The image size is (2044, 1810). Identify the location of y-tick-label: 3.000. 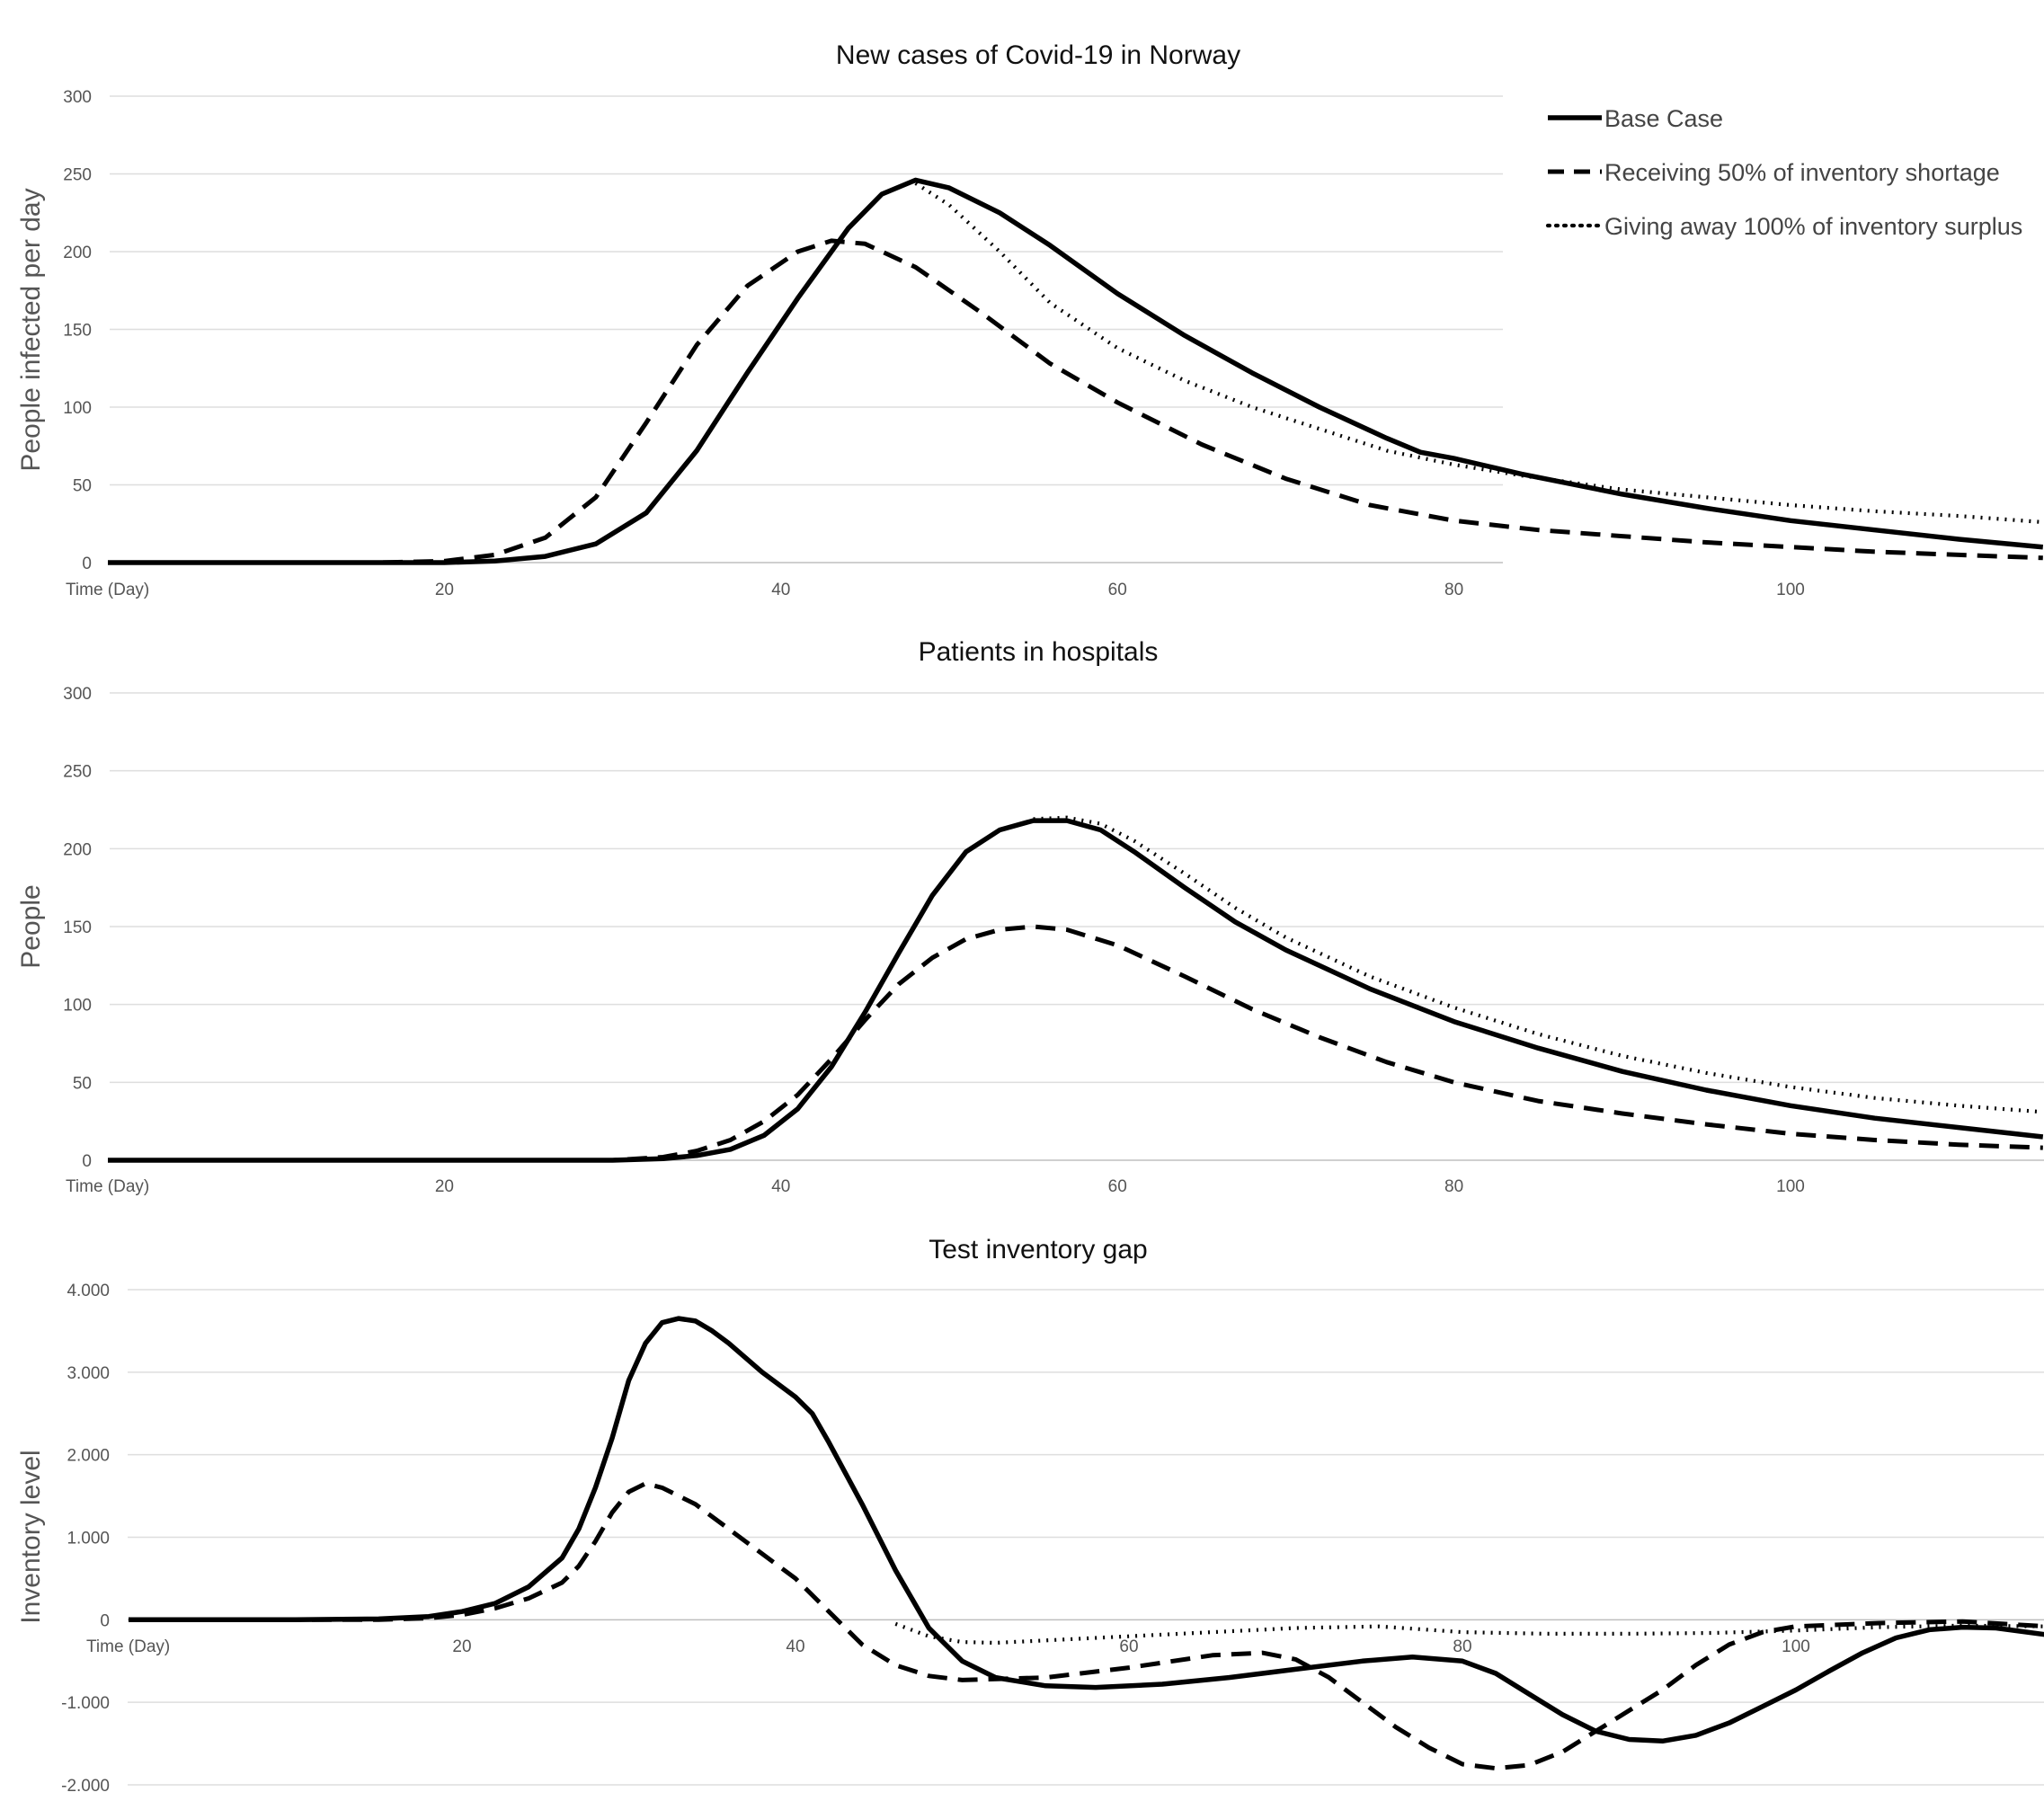
(88, 1373).